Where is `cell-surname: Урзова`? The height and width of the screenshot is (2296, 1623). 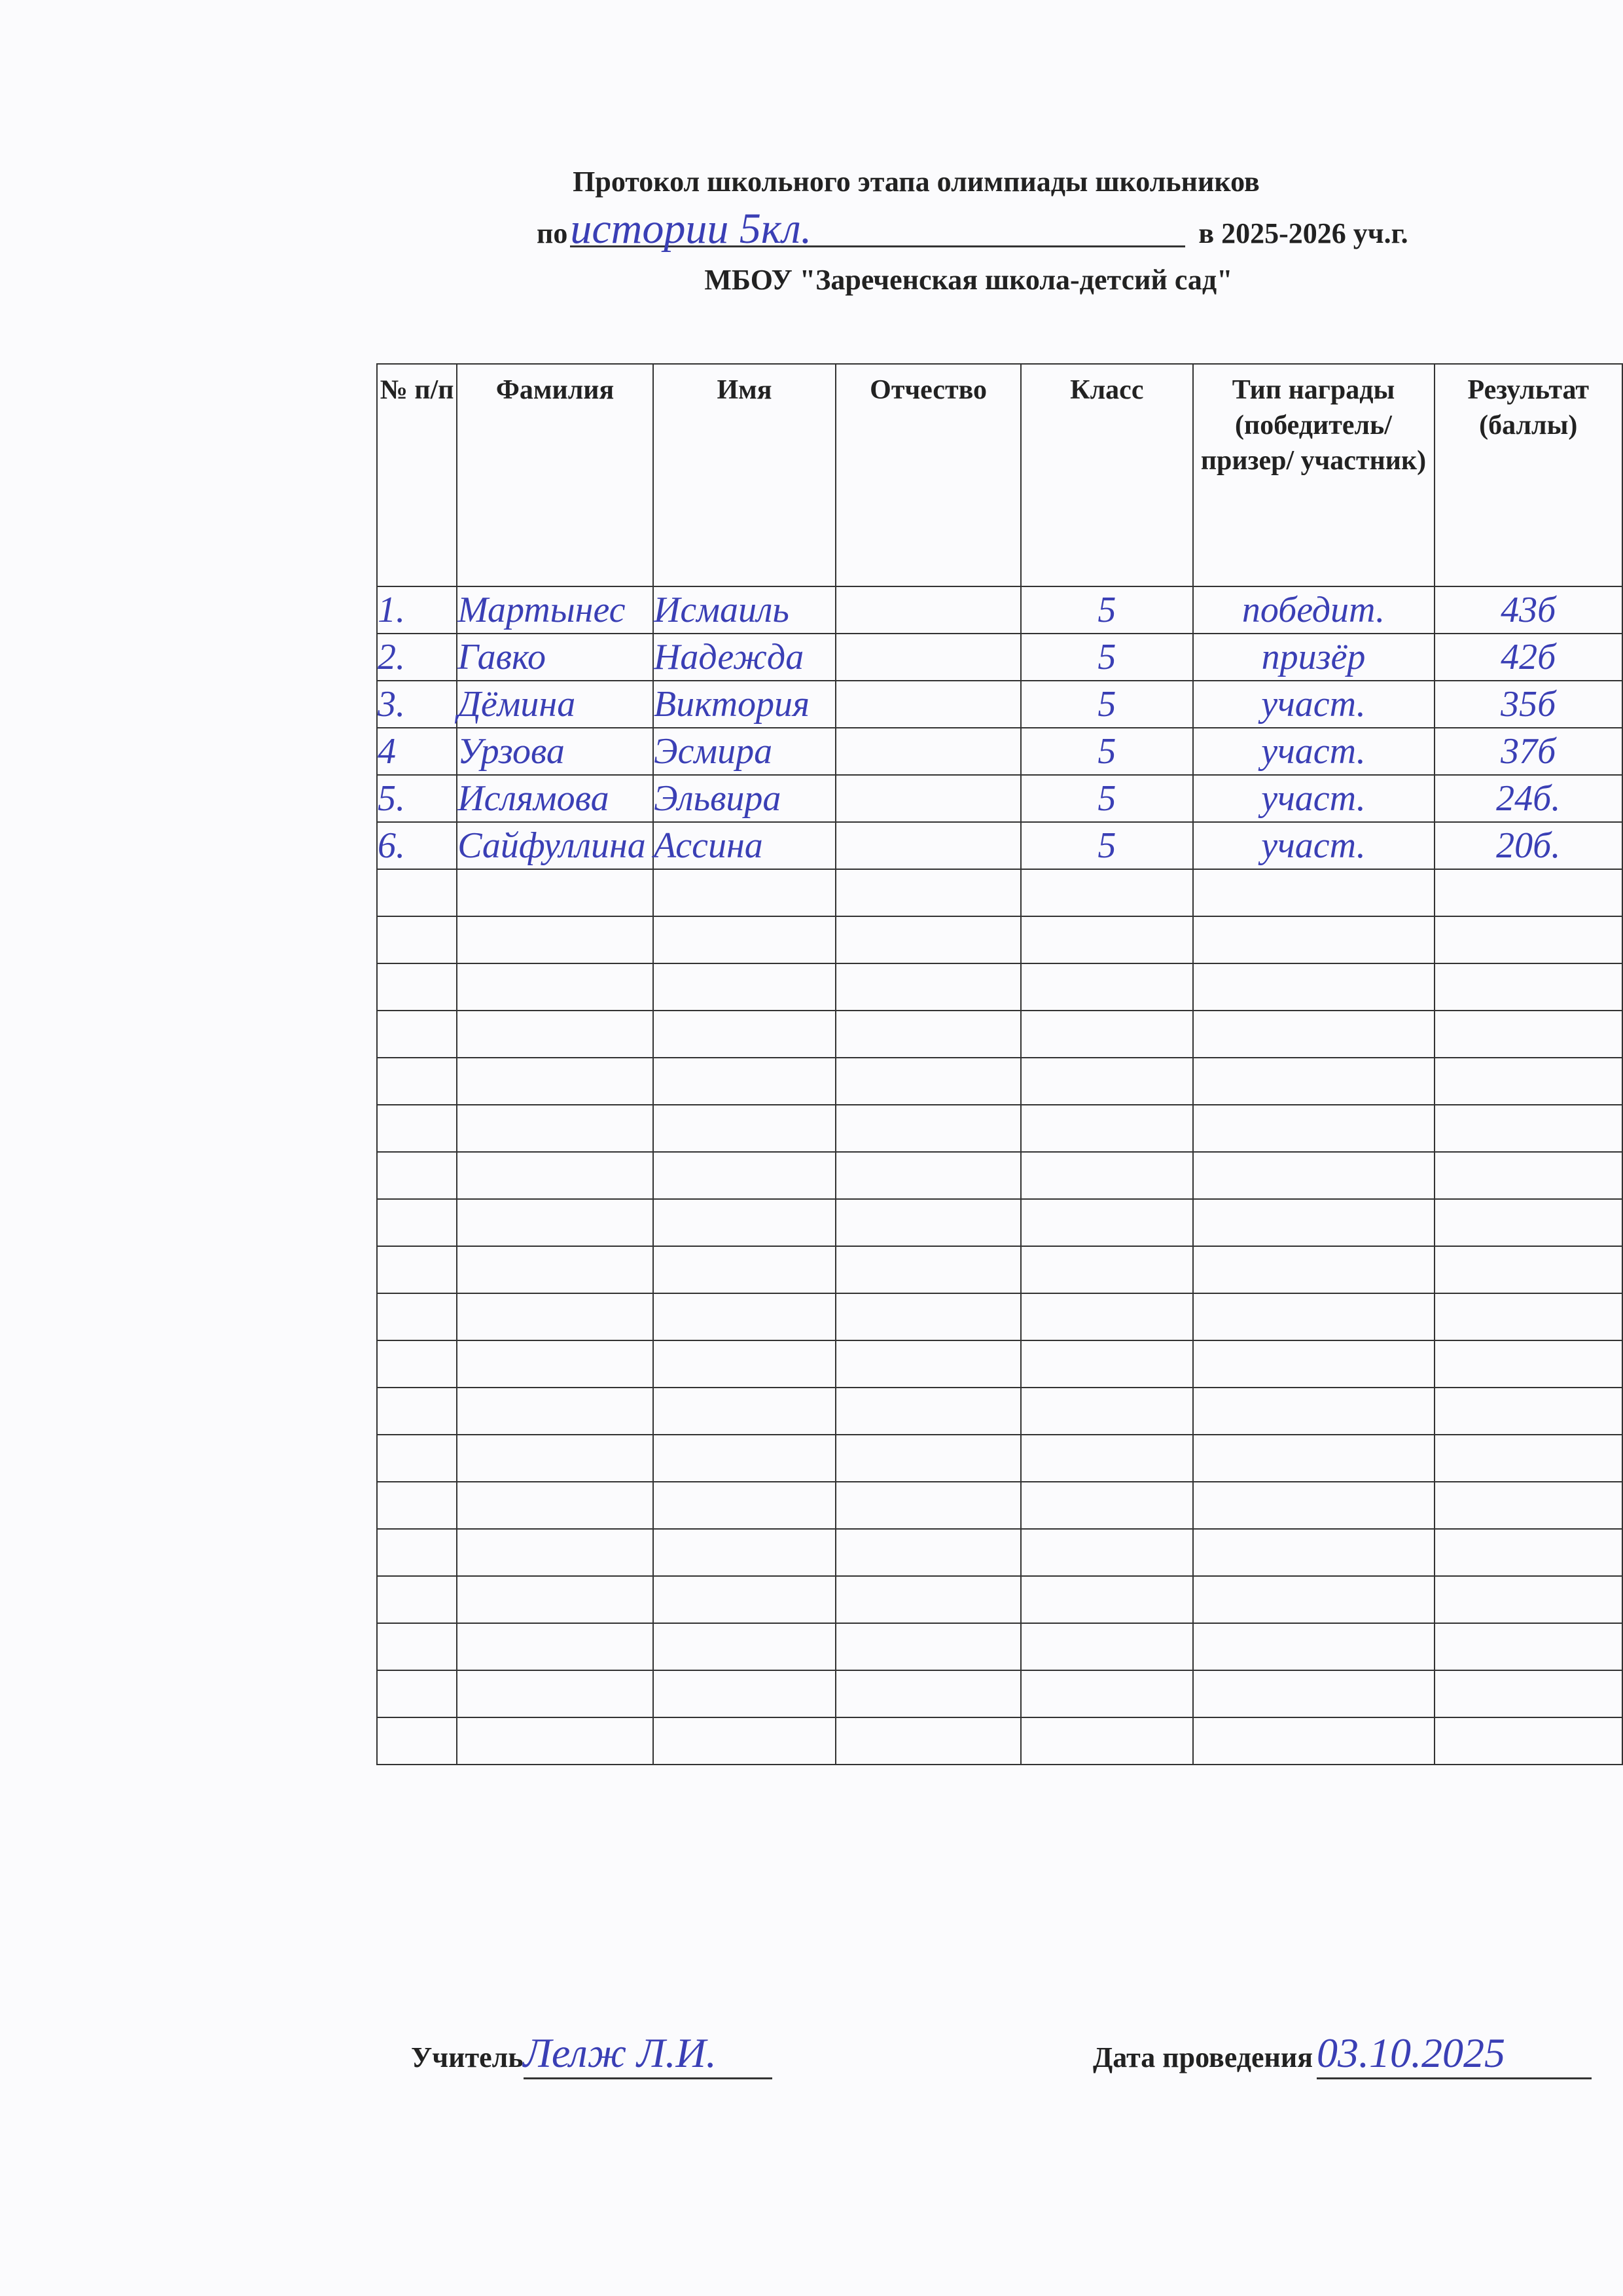
cell-surname: Урзова is located at coordinates (555, 751).